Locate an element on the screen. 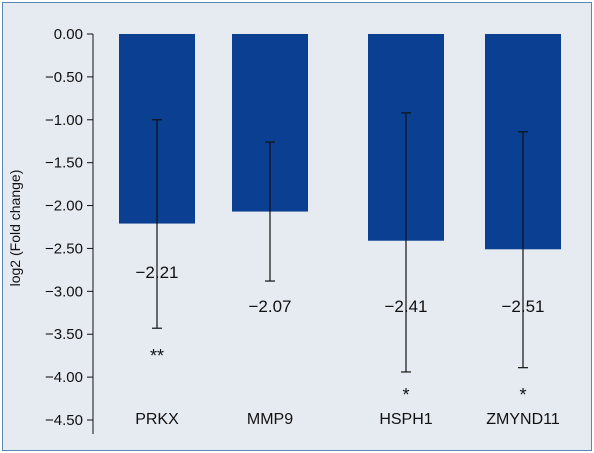 The width and height of the screenshot is (594, 453). significance-marker: ** is located at coordinates (157, 356).